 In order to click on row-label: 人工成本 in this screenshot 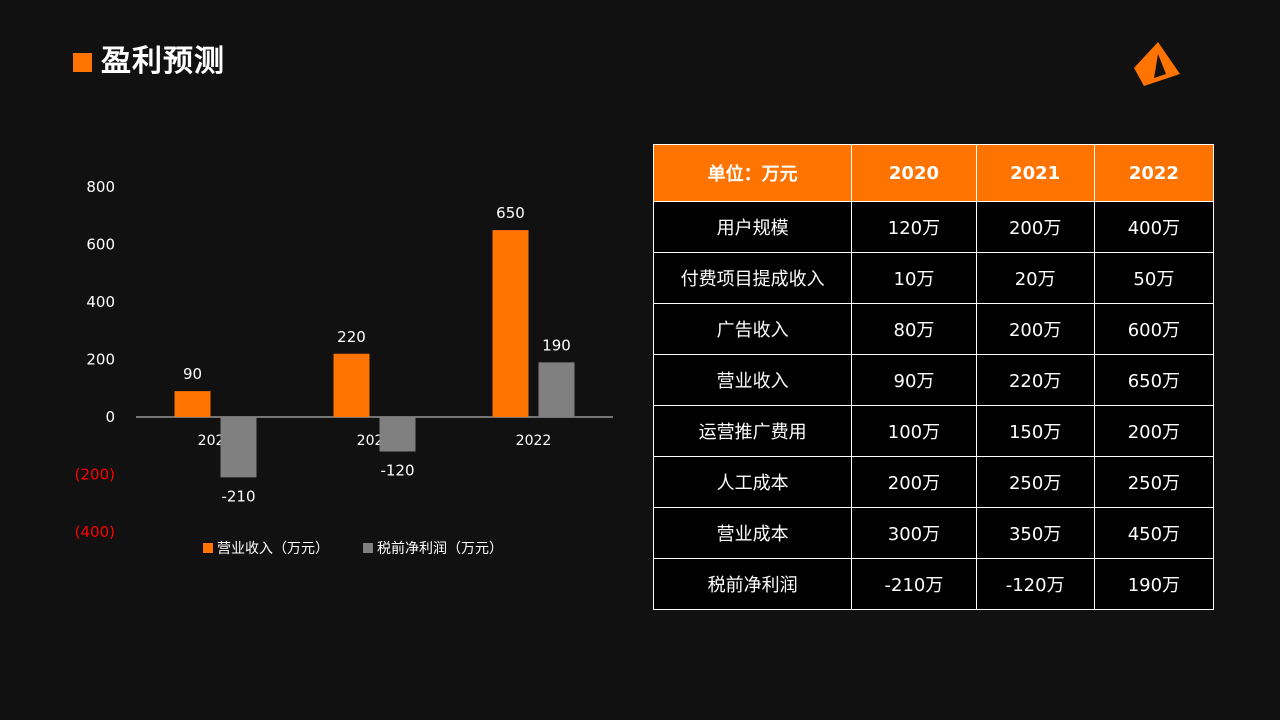, I will do `click(752, 482)`.